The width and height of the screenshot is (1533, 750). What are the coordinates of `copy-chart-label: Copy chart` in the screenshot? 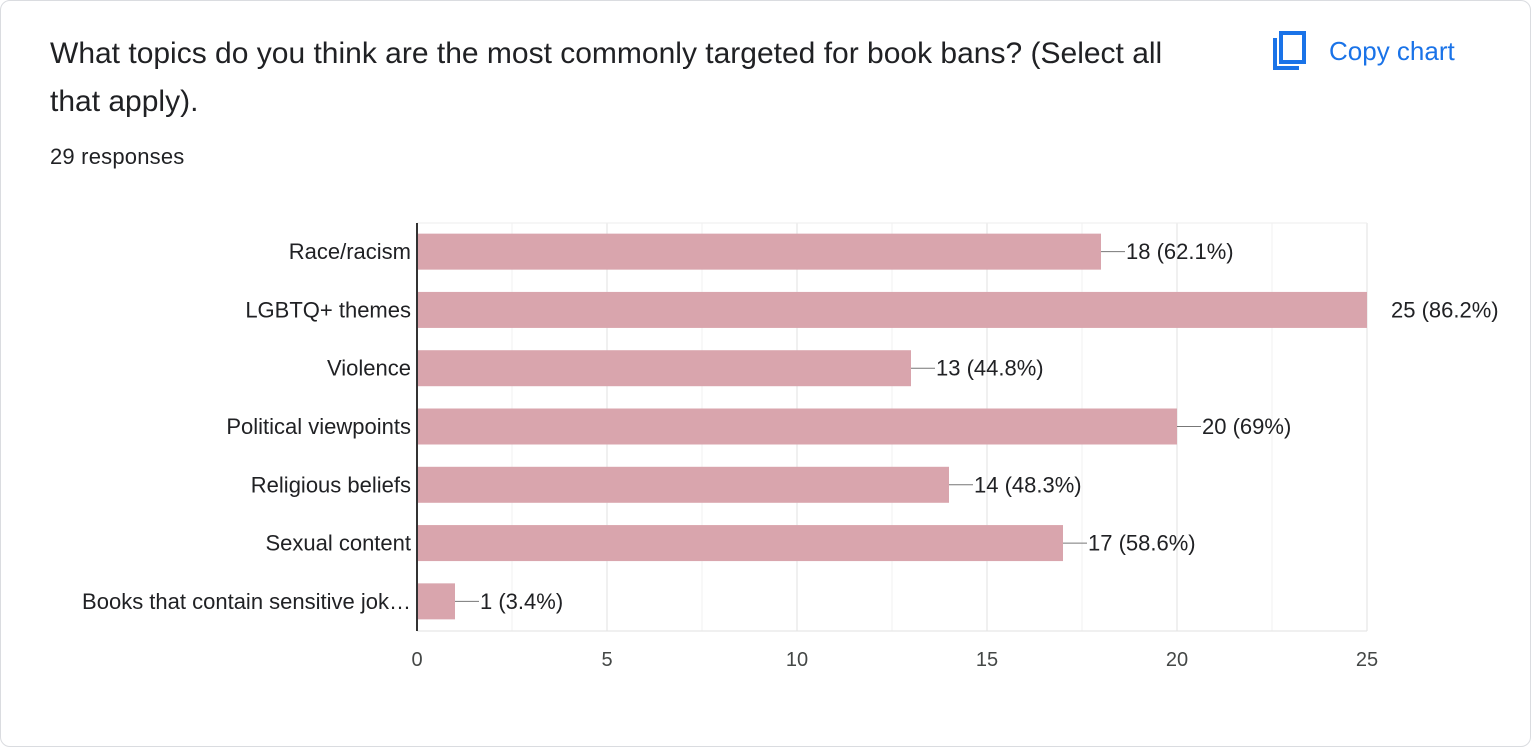 It's located at (1392, 50).